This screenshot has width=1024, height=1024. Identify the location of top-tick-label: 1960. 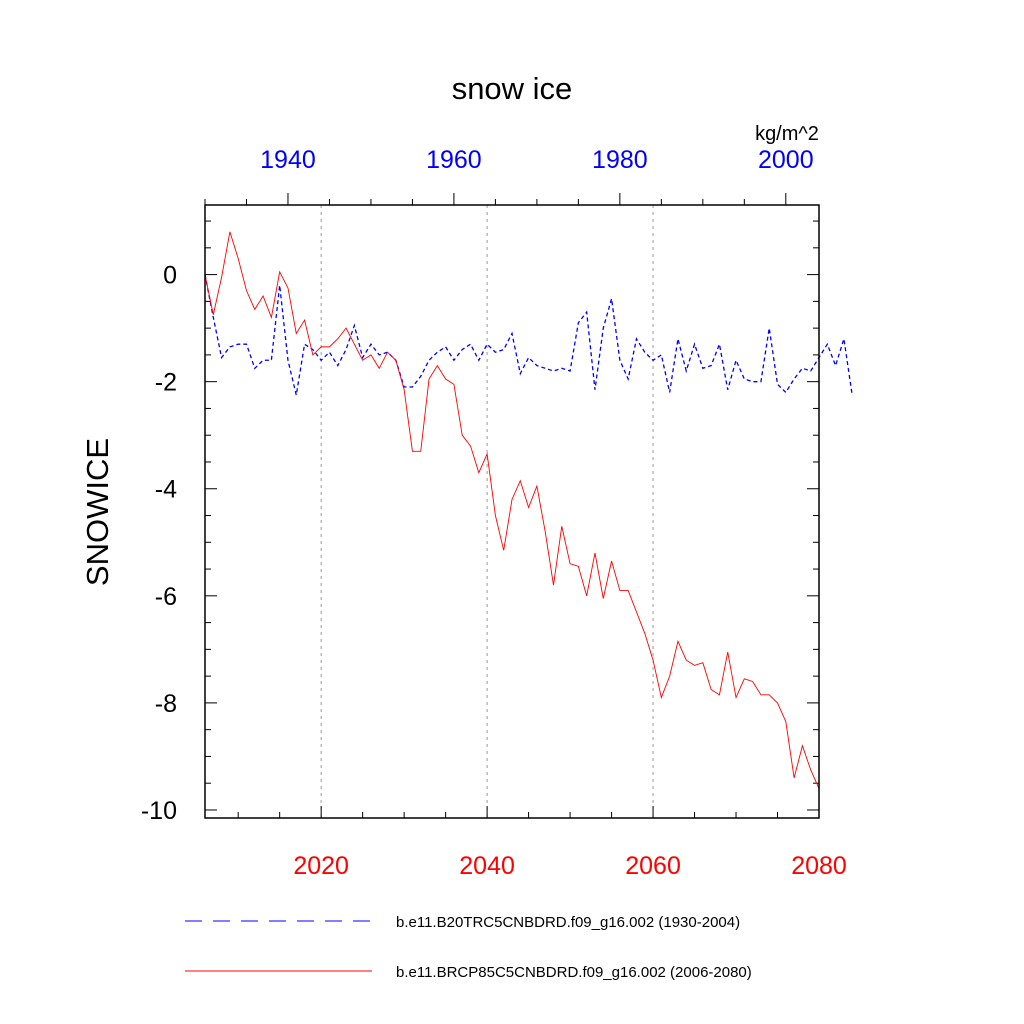
(454, 160).